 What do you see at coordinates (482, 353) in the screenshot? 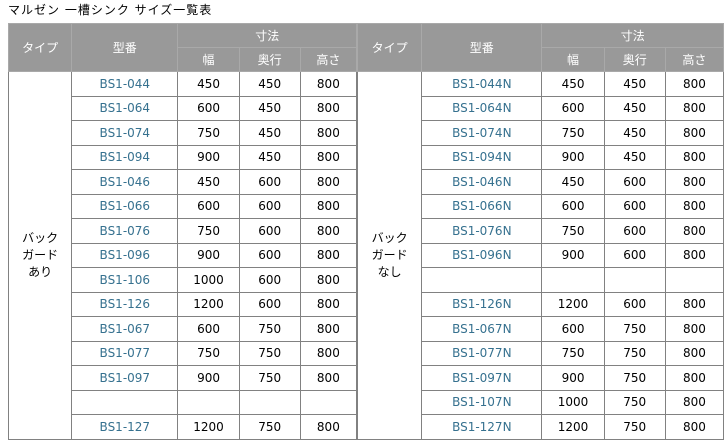
I see `model-link: BS1-077N` at bounding box center [482, 353].